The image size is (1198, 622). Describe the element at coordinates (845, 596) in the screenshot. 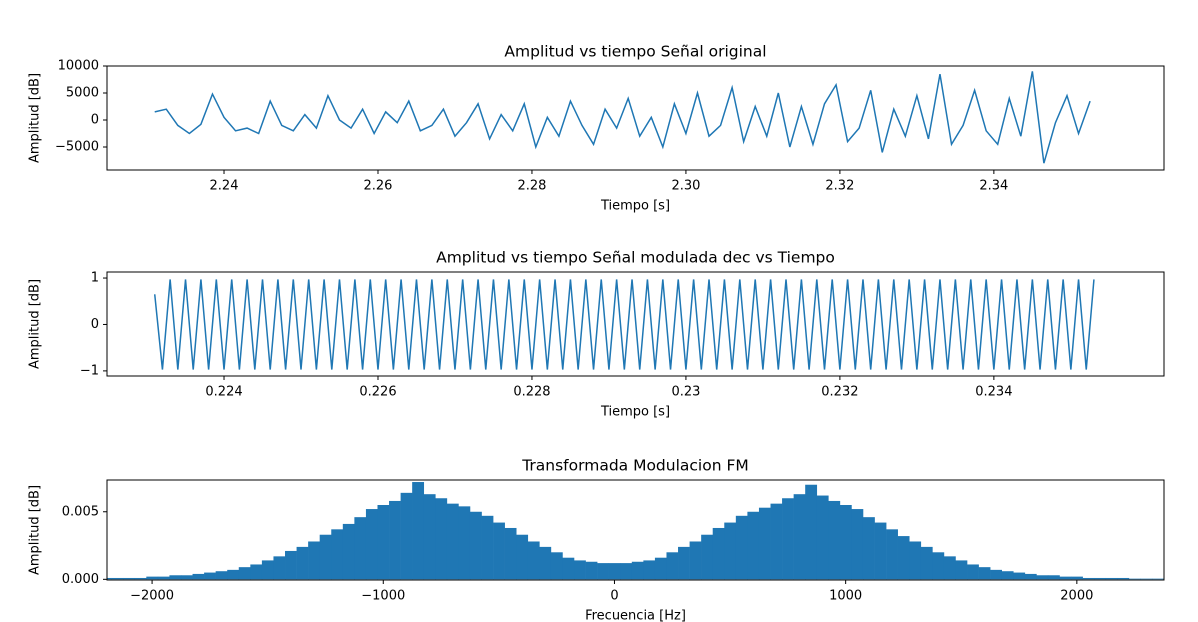

I see `x-tick-label: 1000` at that location.